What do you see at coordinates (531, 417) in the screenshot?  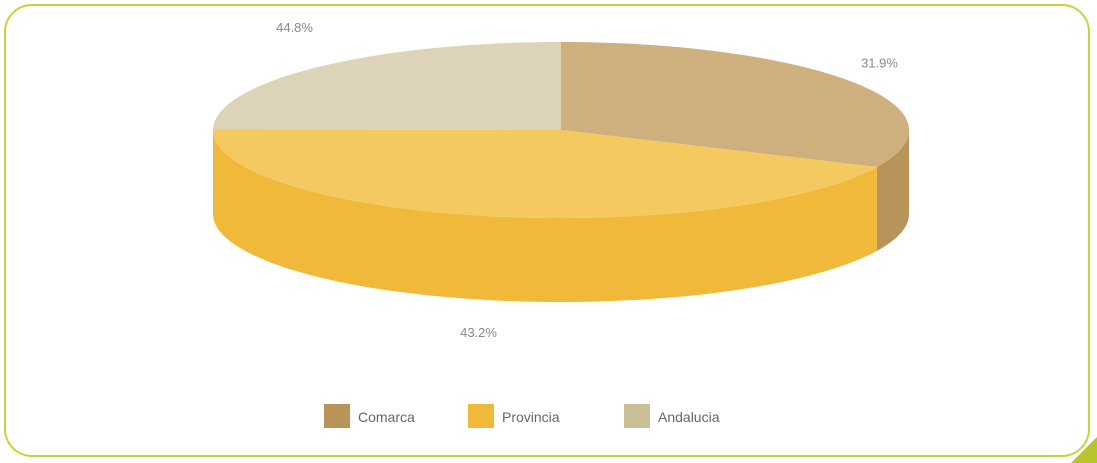 I see `legend-label-provincia: Provincia` at bounding box center [531, 417].